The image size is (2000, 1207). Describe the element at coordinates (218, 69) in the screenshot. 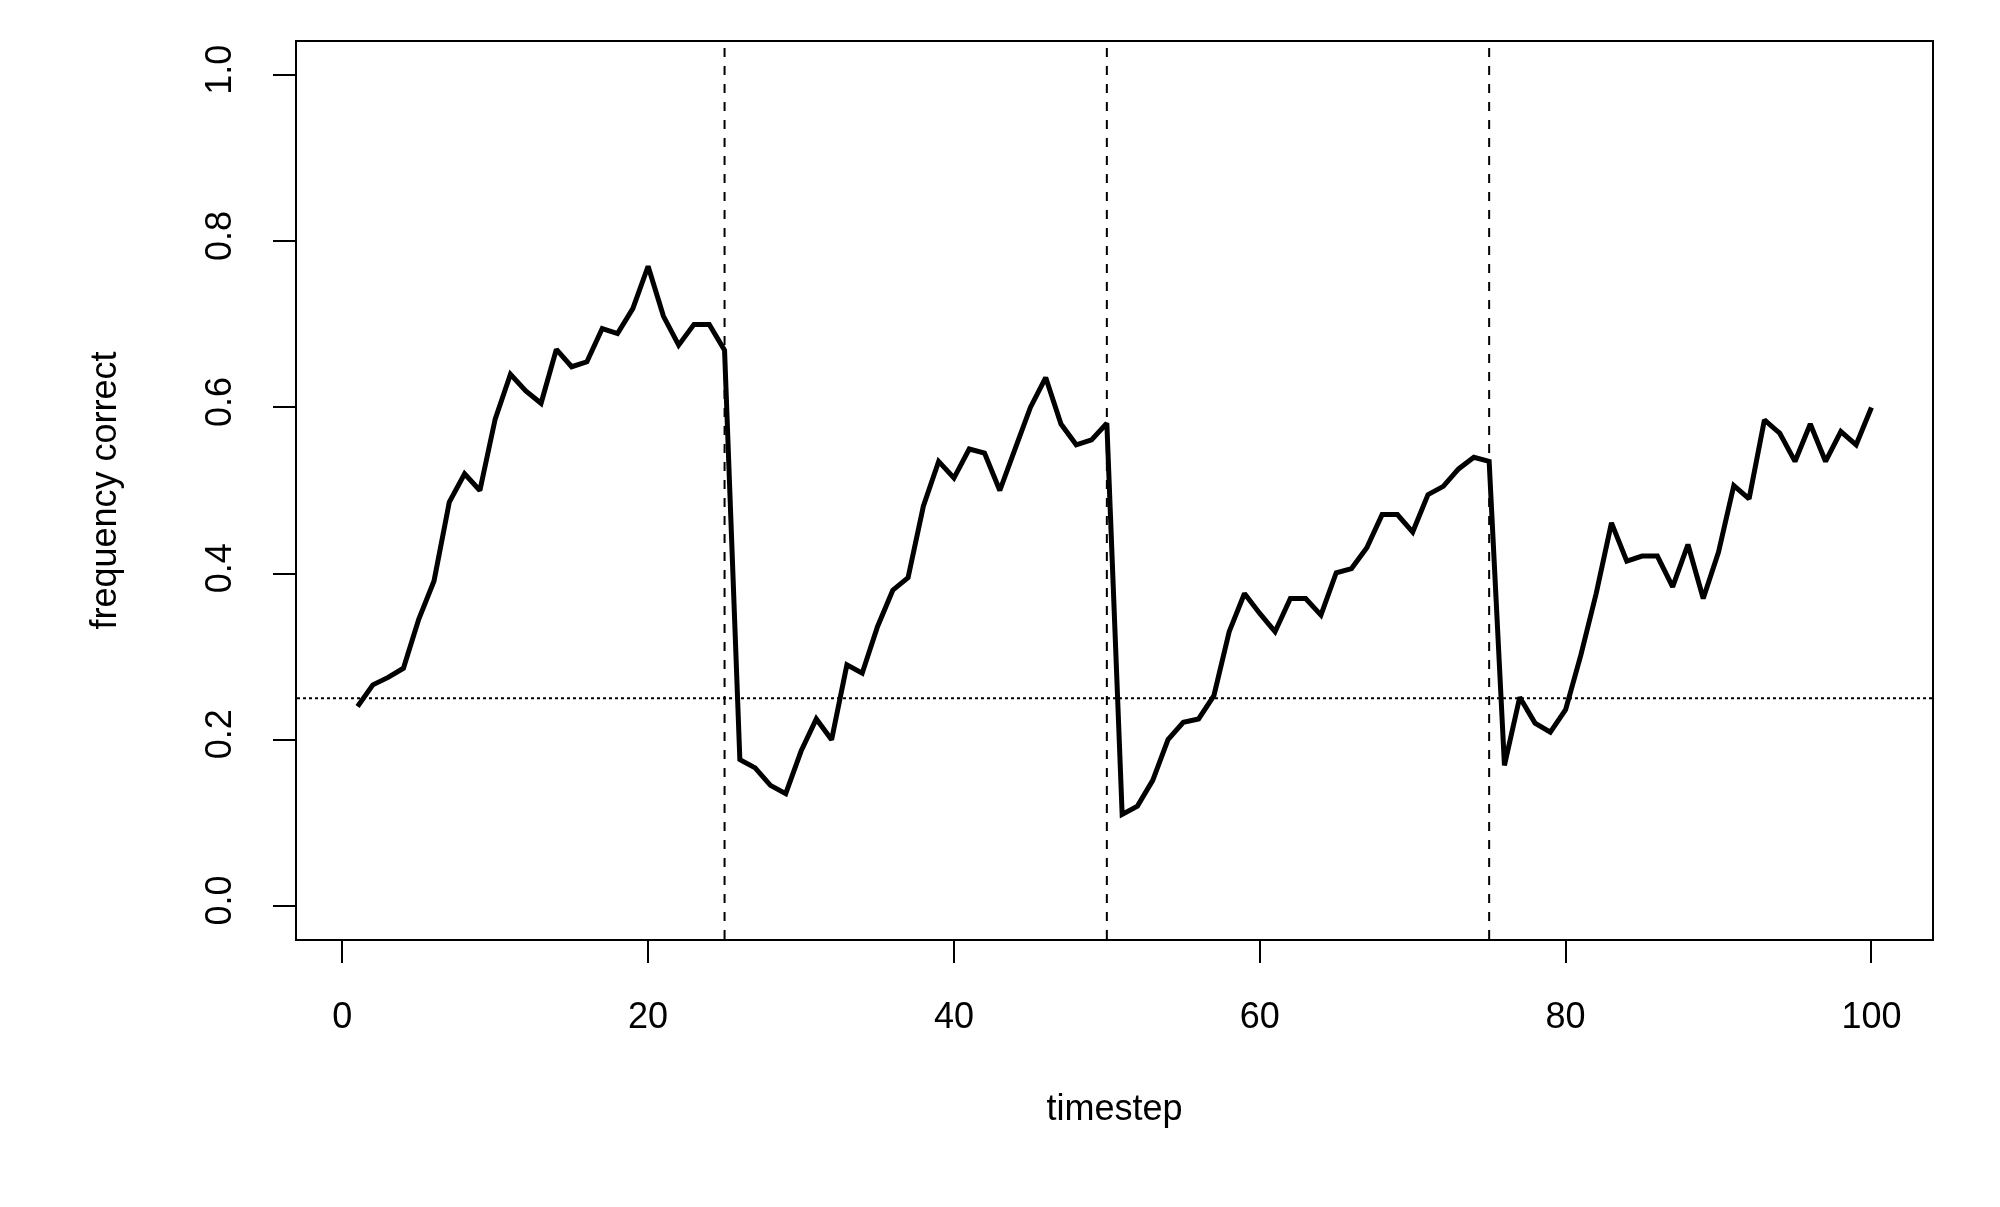

I see `y-tick-label: 1.0` at that location.